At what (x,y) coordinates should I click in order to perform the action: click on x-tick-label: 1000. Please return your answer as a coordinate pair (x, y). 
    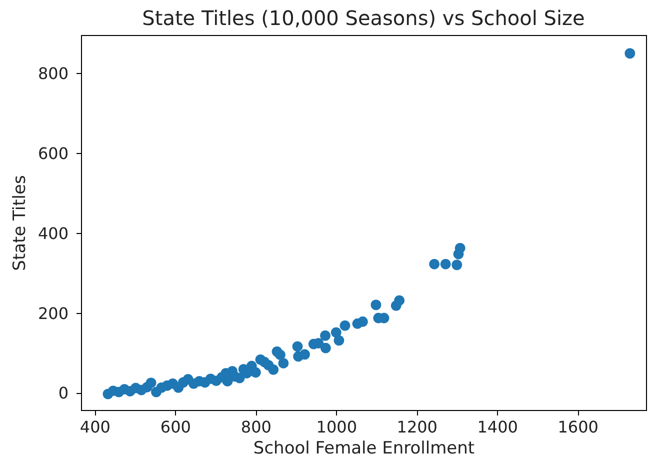
    Looking at the image, I should click on (336, 427).